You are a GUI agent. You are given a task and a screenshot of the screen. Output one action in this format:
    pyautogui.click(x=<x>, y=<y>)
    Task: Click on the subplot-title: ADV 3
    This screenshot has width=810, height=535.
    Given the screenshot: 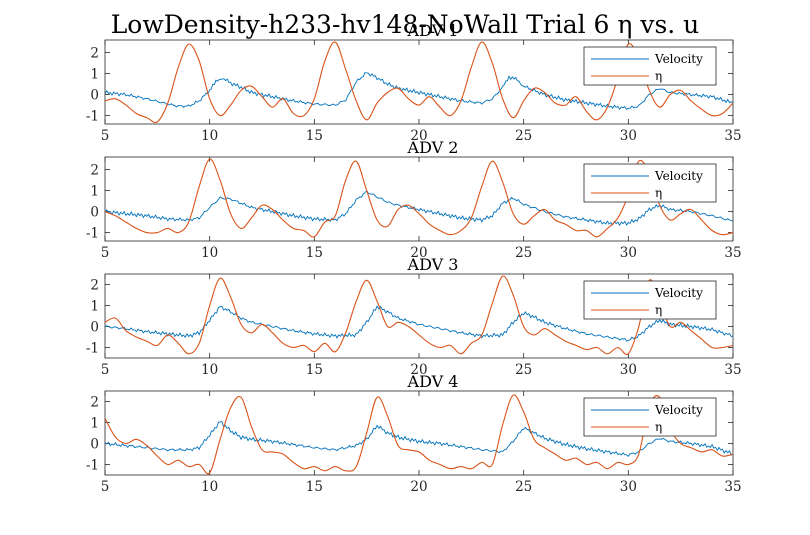 What is the action you would take?
    pyautogui.click(x=433, y=264)
    